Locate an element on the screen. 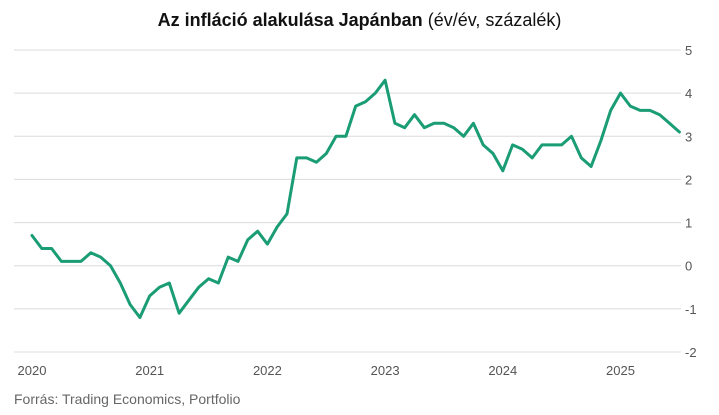 Image resolution: width=719 pixels, height=415 pixels. y-tick-label: 3 is located at coordinates (688, 136).